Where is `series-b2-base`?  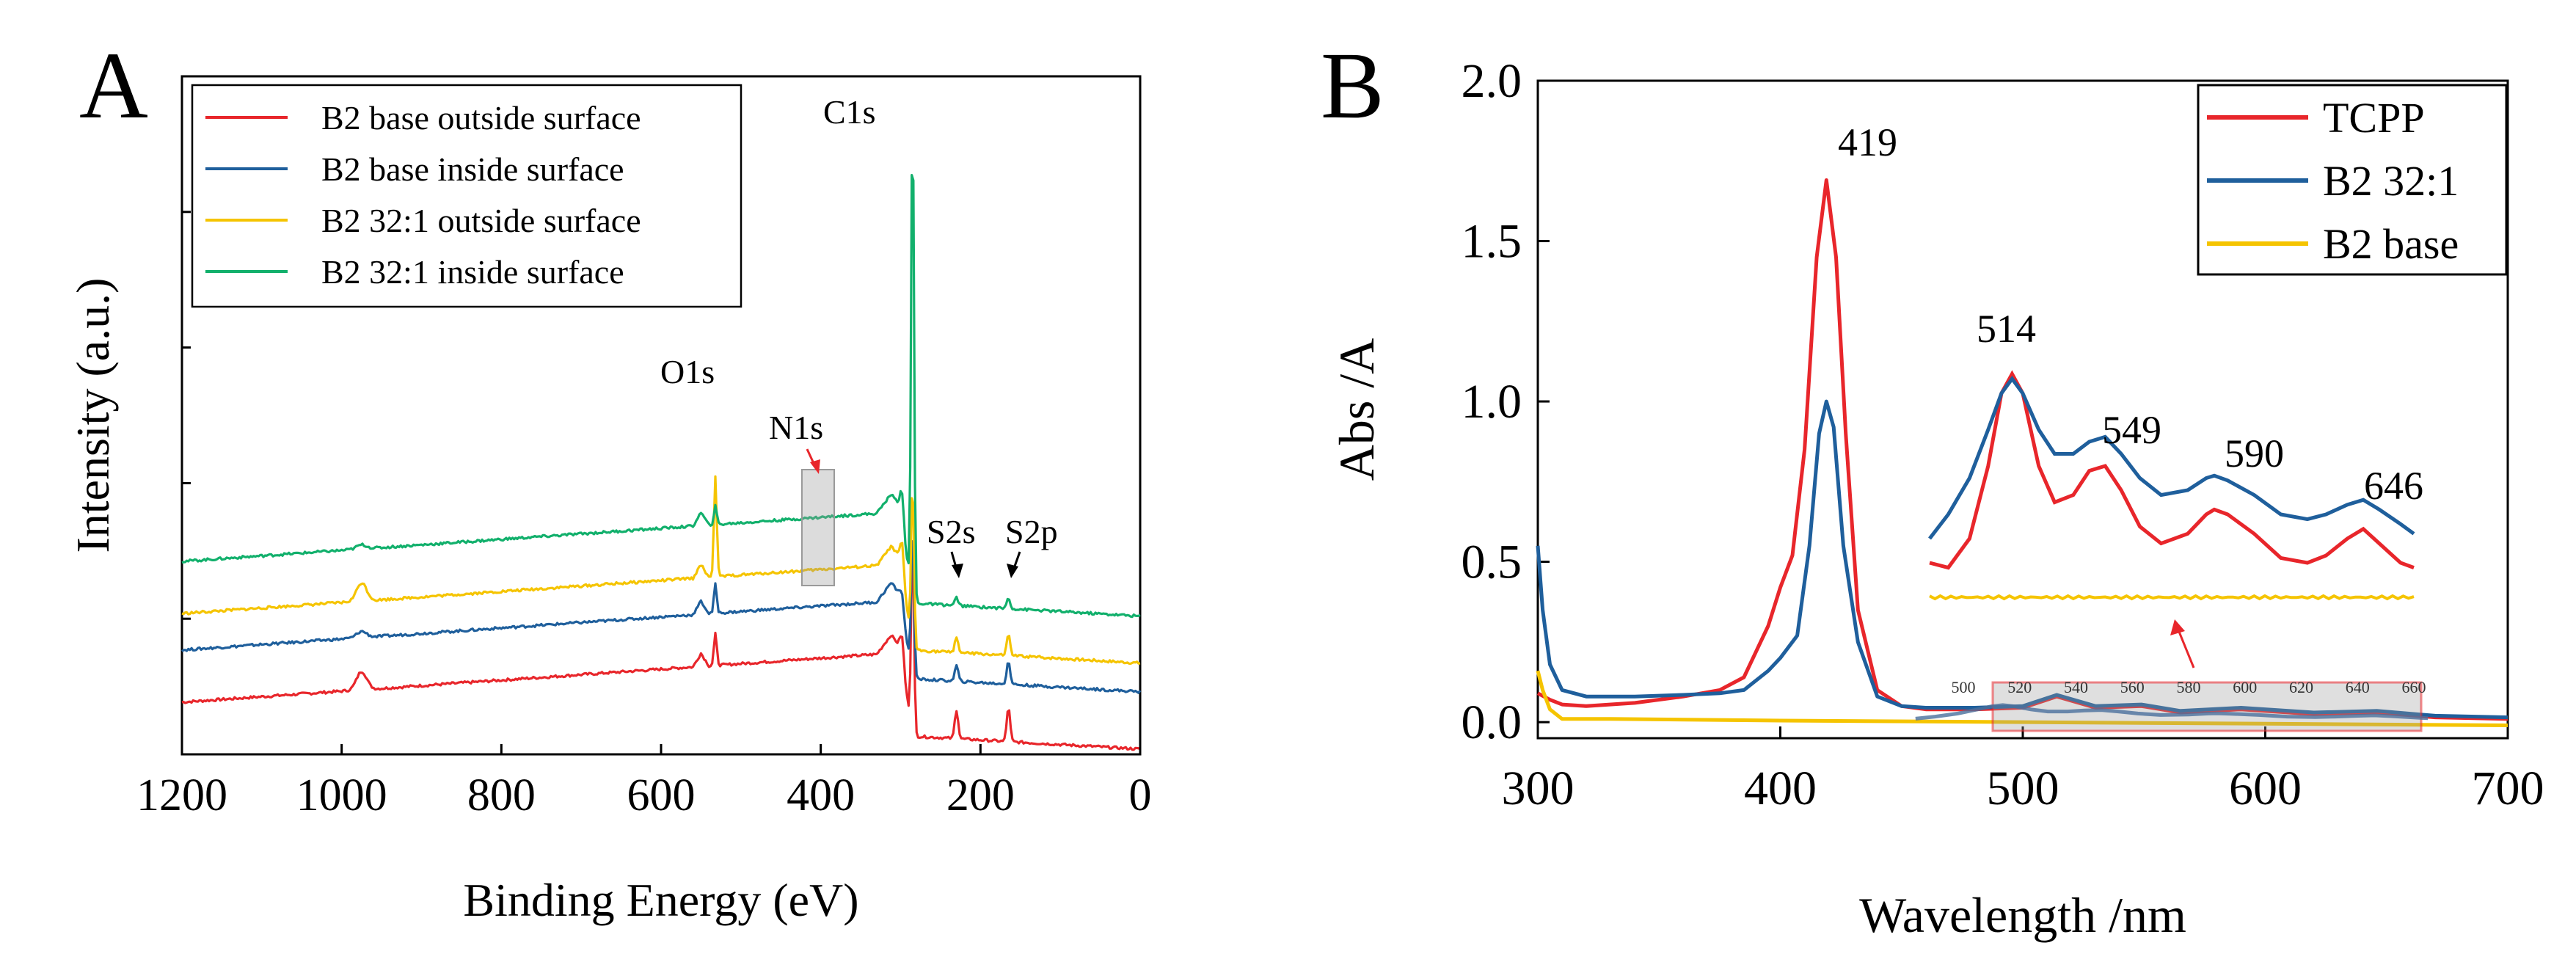 series-b2-base is located at coordinates (2023, 698).